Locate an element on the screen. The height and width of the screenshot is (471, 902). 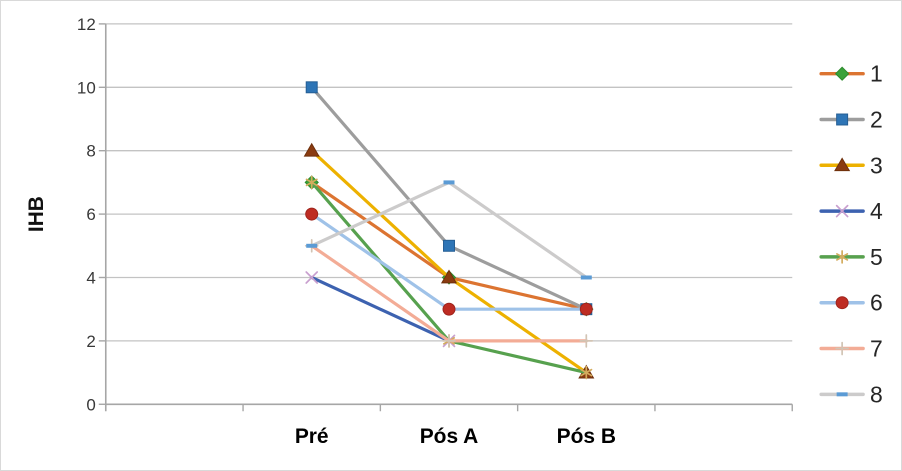
legend-label: 7 is located at coordinates (876, 349).